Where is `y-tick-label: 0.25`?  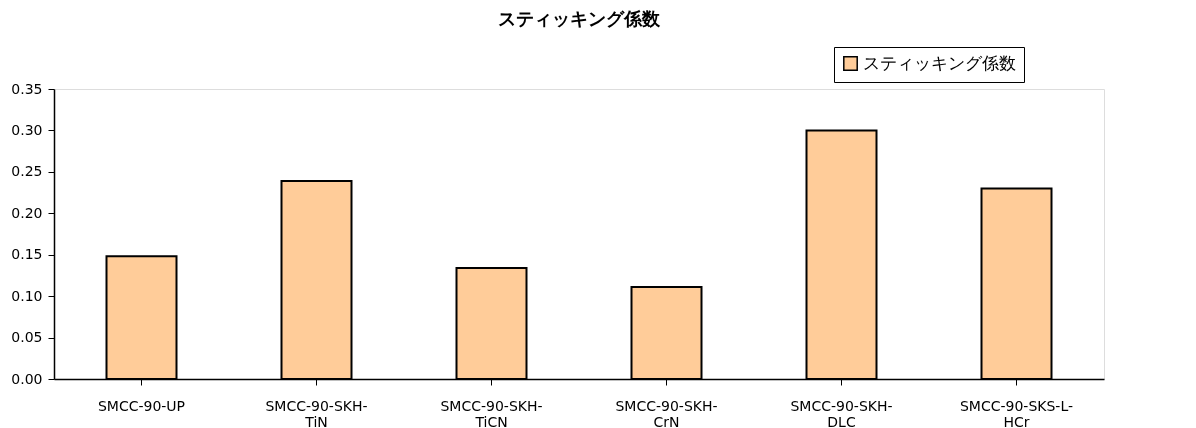 y-tick-label: 0.25 is located at coordinates (27, 171).